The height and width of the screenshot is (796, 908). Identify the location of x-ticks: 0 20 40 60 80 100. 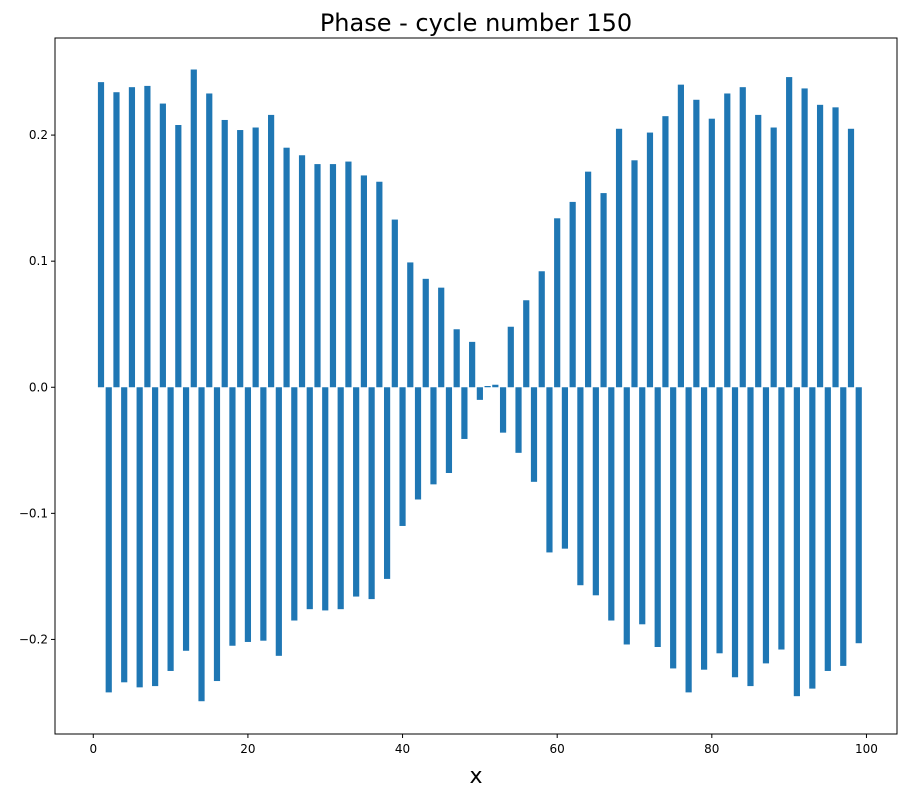
(483, 745).